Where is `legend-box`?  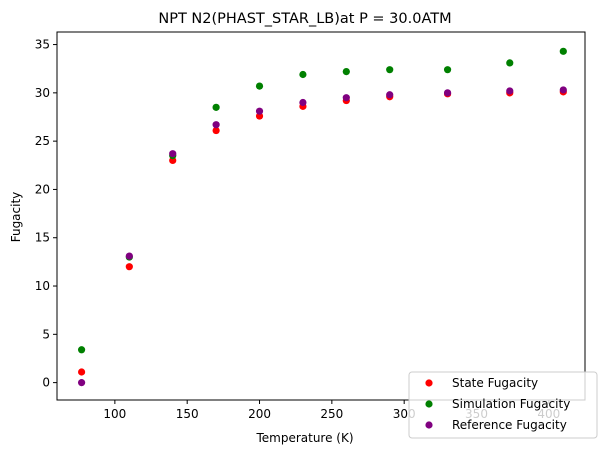 legend-box is located at coordinates (503, 405).